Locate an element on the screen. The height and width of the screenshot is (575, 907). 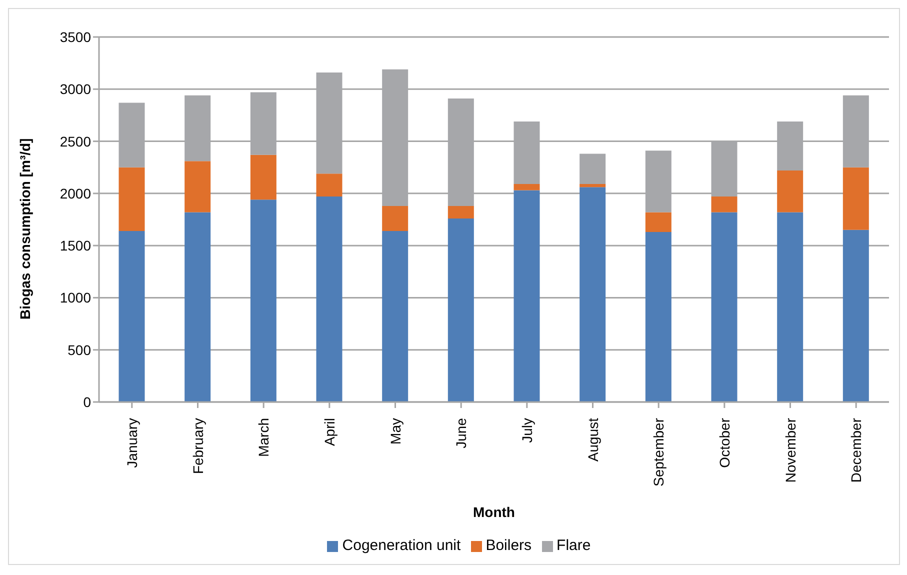
x-tick-label: September is located at coordinates (658, 452).